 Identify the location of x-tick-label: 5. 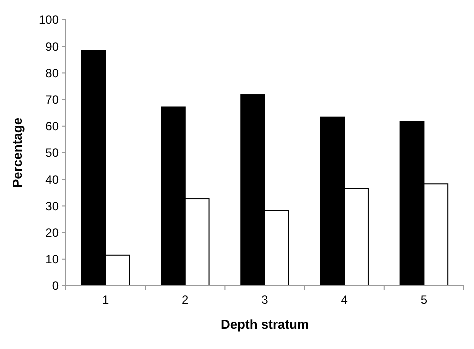
(424, 300).